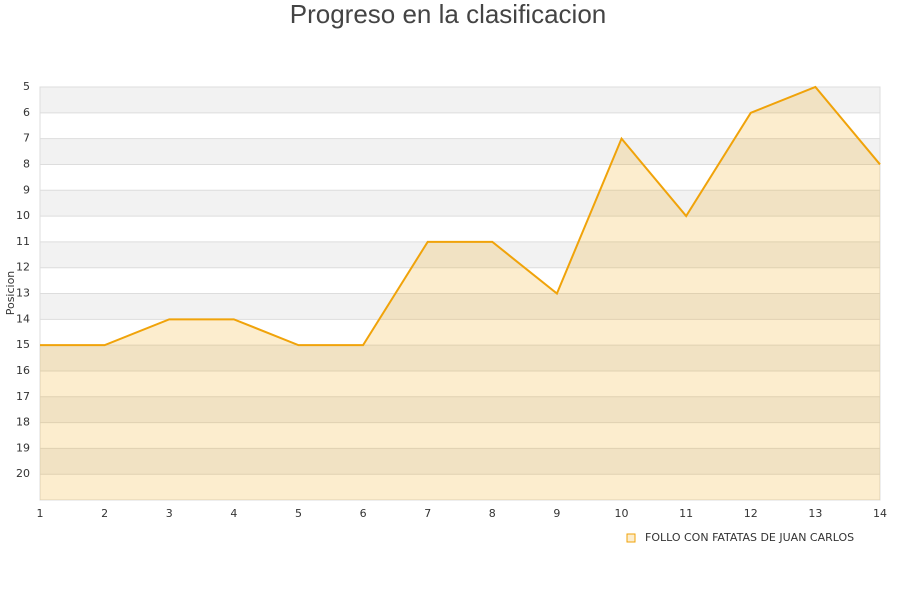 The width and height of the screenshot is (900, 600). What do you see at coordinates (23, 396) in the screenshot?
I see `y-tick-label: 17` at bounding box center [23, 396].